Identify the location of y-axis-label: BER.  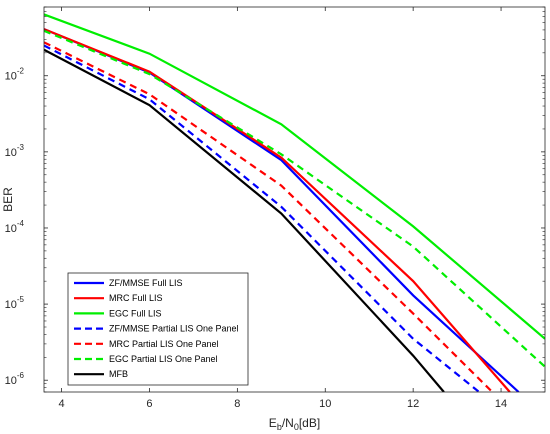
(8, 199).